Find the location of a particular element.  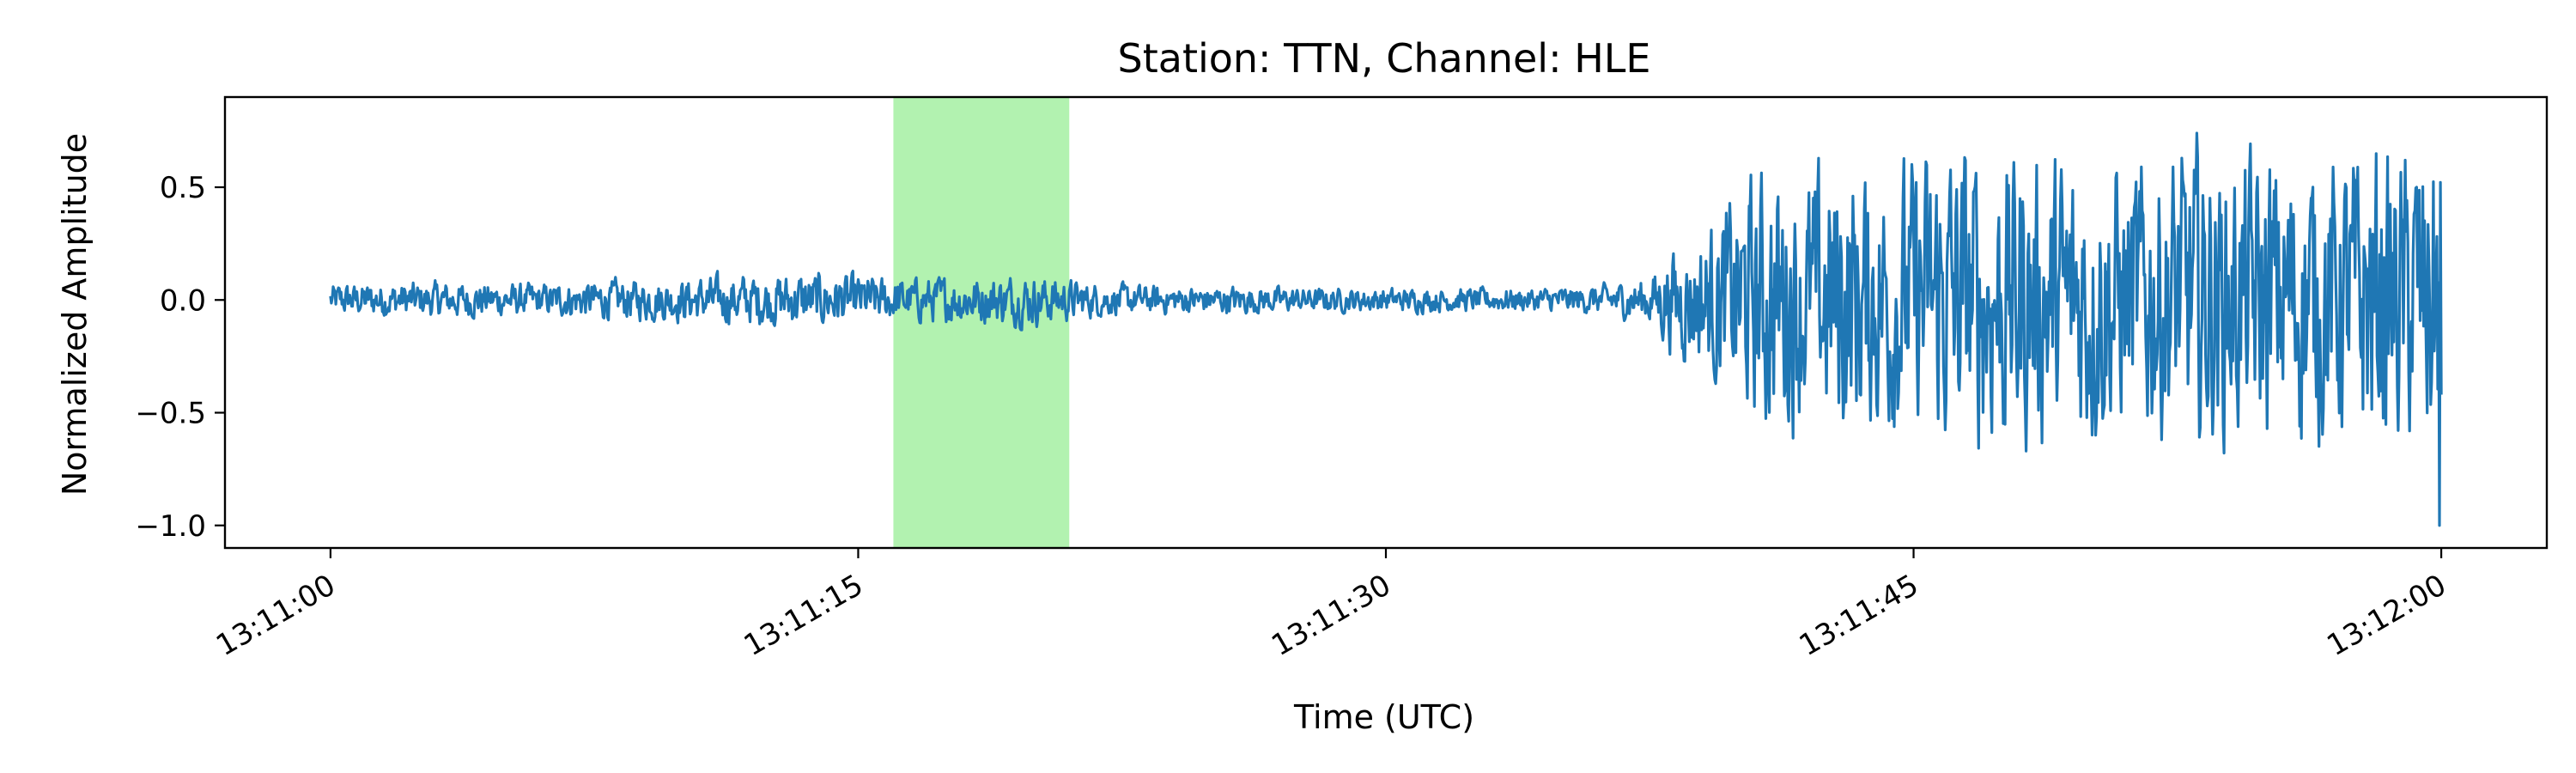

x-tick-label: 13:11:30 is located at coordinates (1331, 615).